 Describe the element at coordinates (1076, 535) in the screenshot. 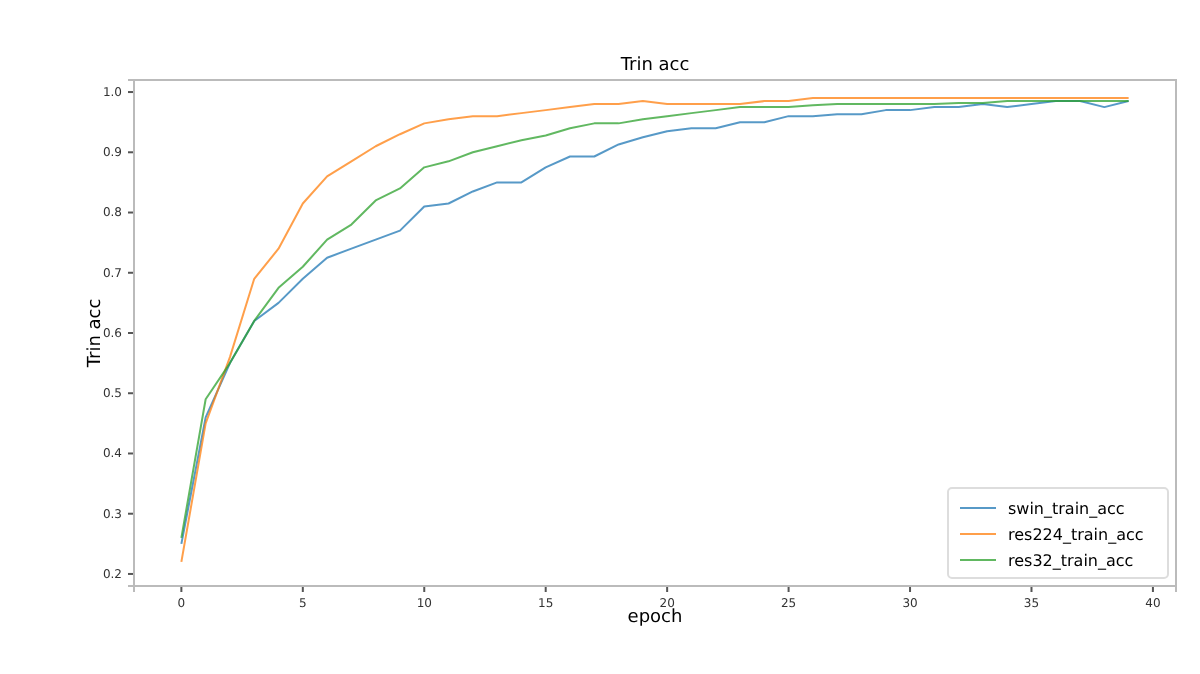

I see `legend-label: res224_train_acc` at that location.